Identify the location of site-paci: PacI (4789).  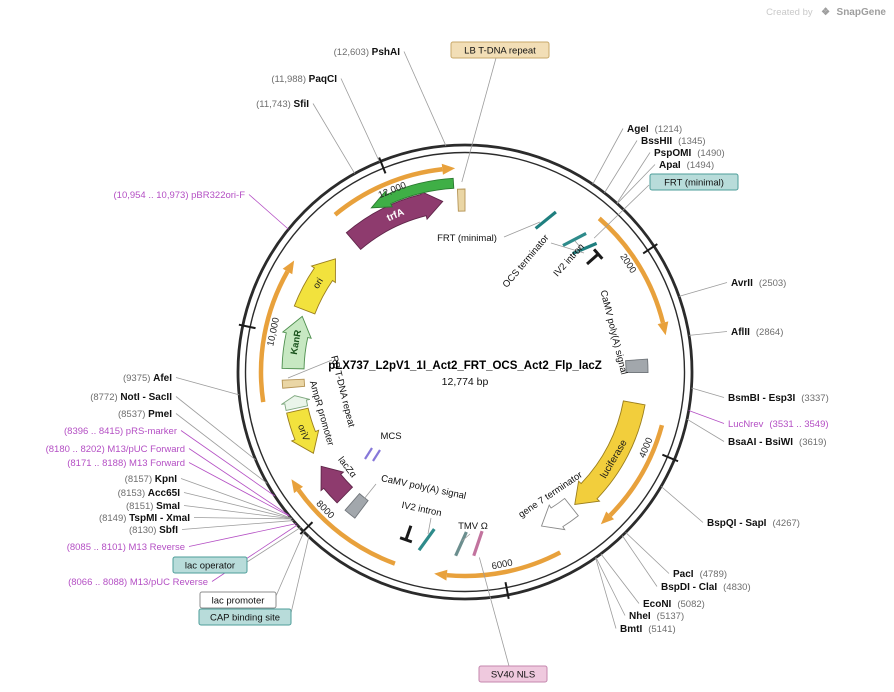
(700, 574).